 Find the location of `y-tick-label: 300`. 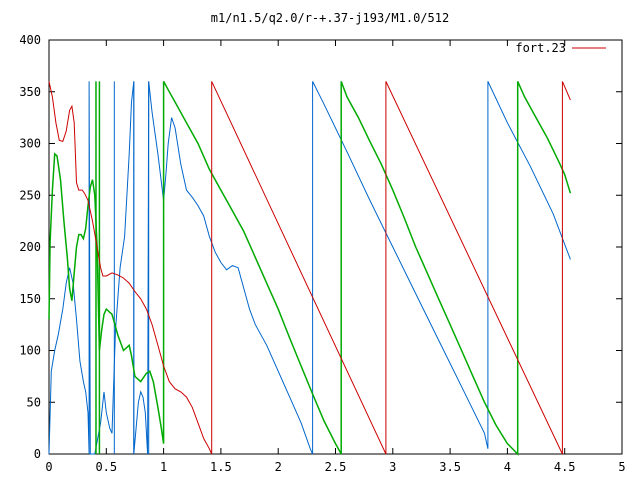

y-tick-label: 300 is located at coordinates (30, 144).